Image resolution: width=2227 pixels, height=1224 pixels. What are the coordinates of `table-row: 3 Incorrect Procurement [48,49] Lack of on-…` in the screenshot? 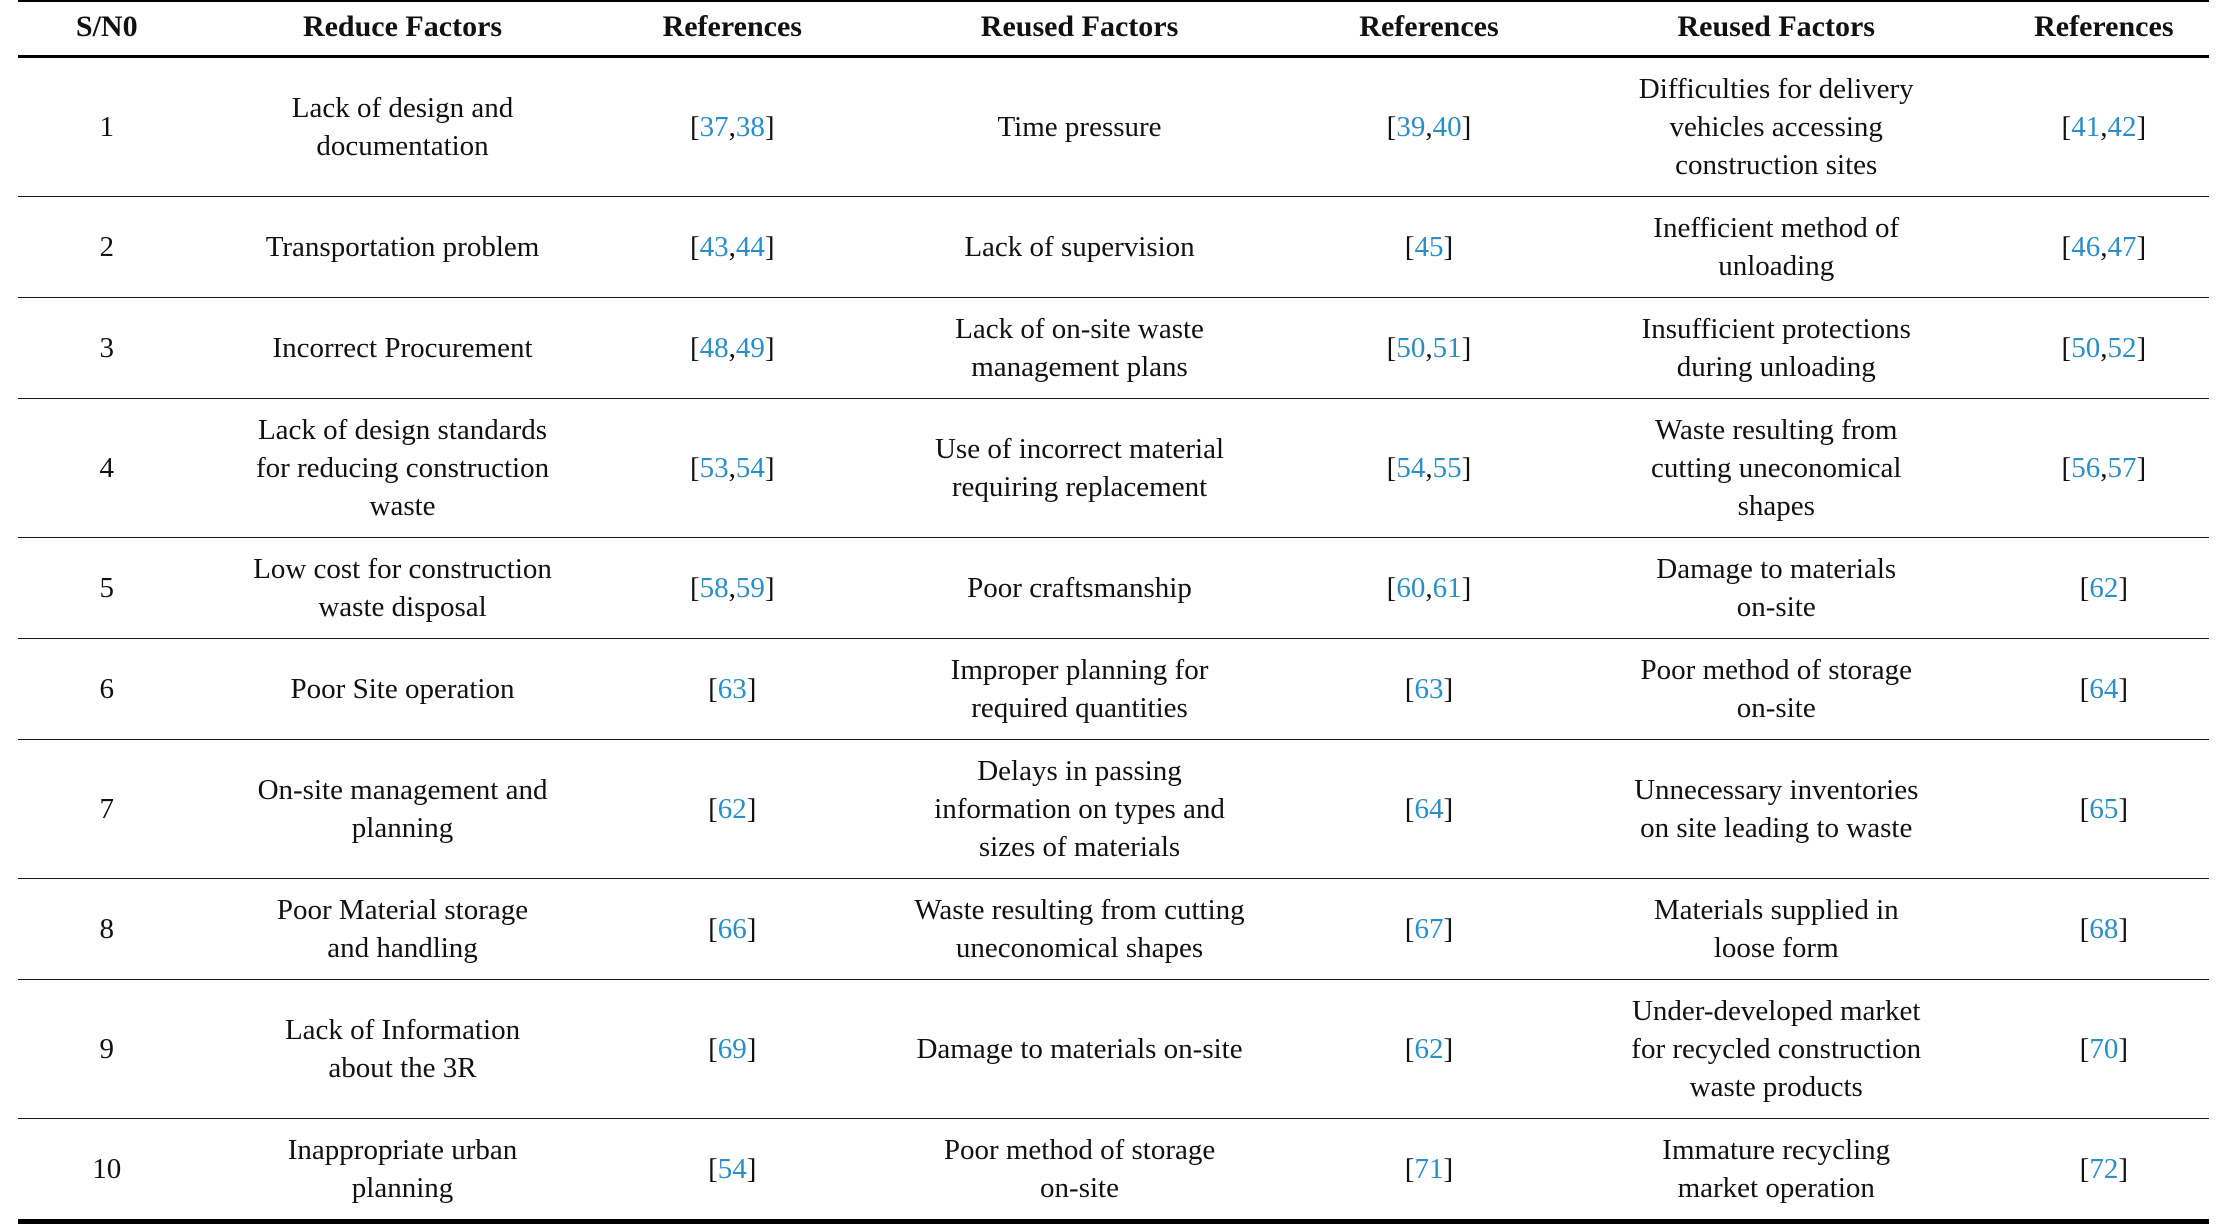 It's located at (1113, 348).